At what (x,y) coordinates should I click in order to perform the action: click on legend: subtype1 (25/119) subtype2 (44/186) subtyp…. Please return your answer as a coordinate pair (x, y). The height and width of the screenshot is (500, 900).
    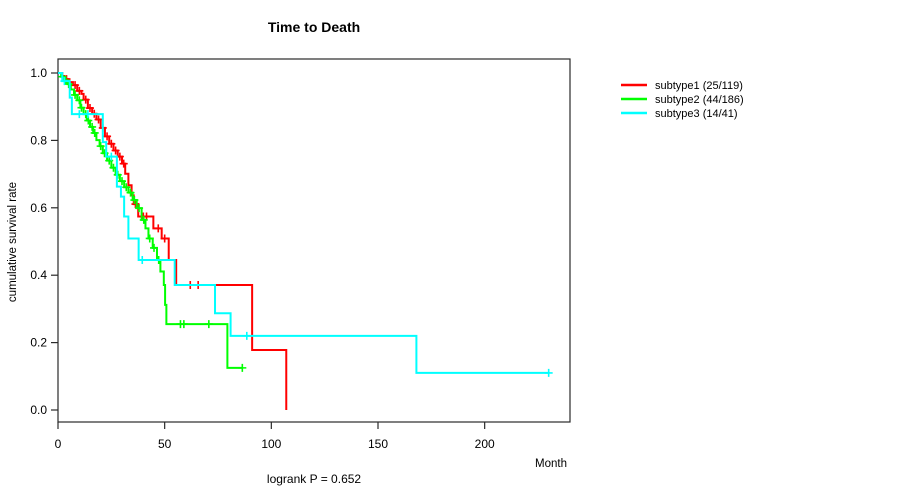
    Looking at the image, I should click on (682, 100).